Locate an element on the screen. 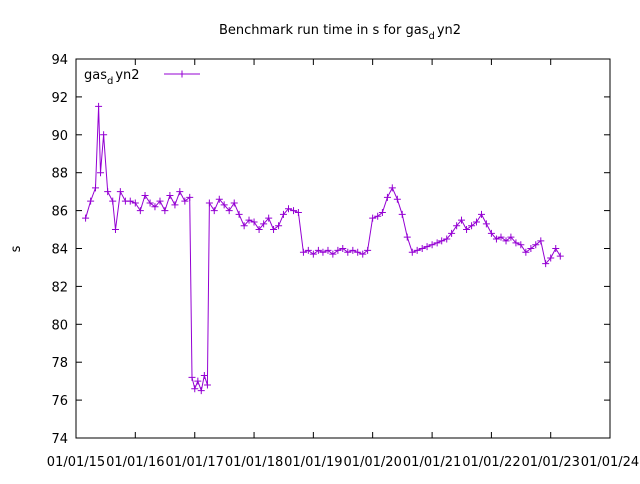  y-tick-label: 78 is located at coordinates (59, 363).